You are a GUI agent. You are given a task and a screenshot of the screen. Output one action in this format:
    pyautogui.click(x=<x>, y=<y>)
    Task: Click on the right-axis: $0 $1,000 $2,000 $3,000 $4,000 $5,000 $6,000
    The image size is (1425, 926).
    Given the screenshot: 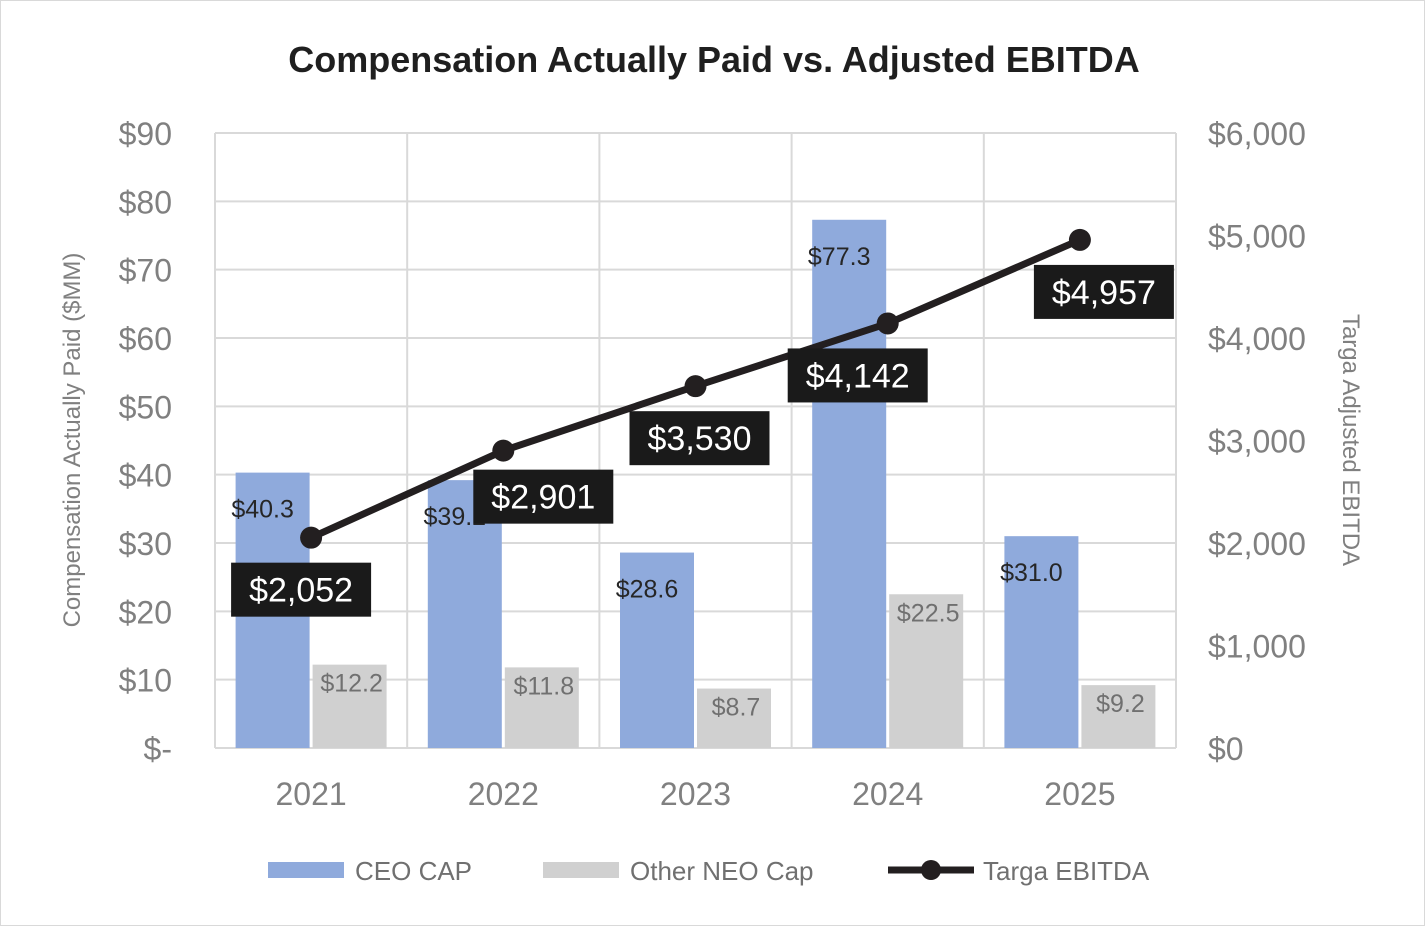 What is the action you would take?
    pyautogui.click(x=1257, y=441)
    